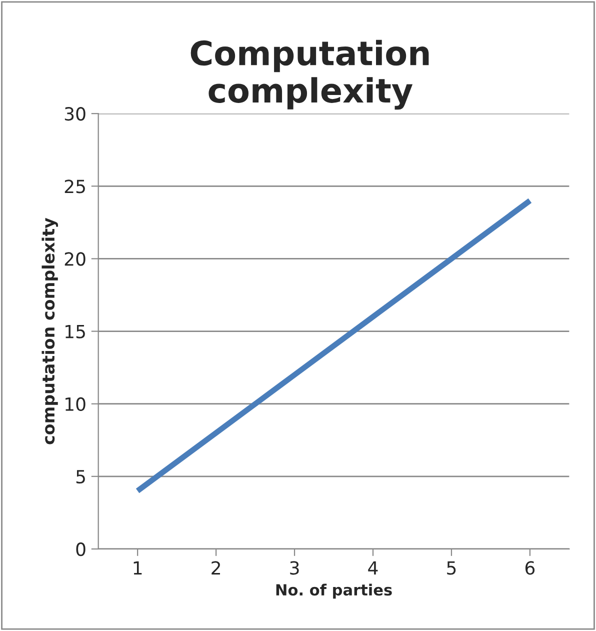 Image resolution: width=596 pixels, height=631 pixels. Describe the element at coordinates (74, 187) in the screenshot. I see `y-tick-label: 25` at that location.